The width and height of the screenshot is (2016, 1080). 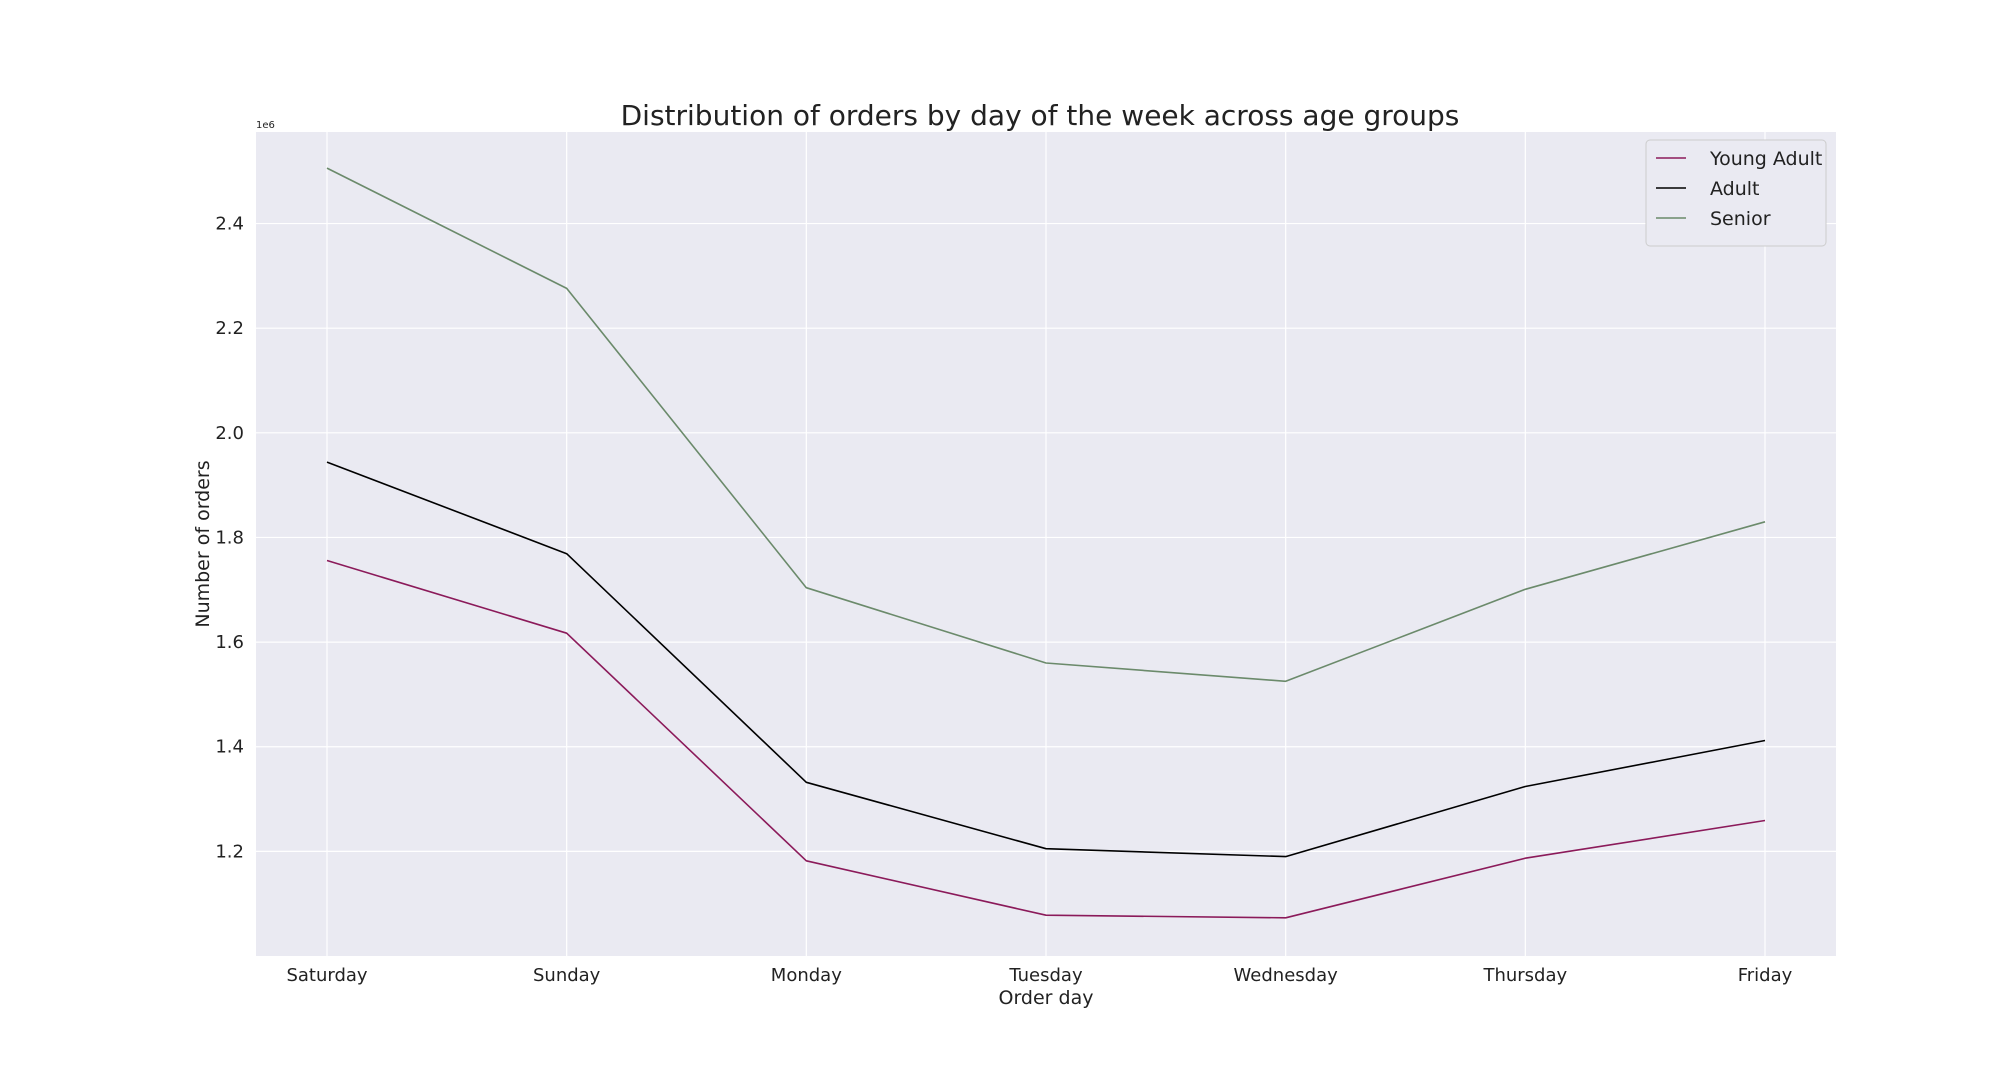 I want to click on x-tick-label: Wednesday, so click(x=1286, y=975).